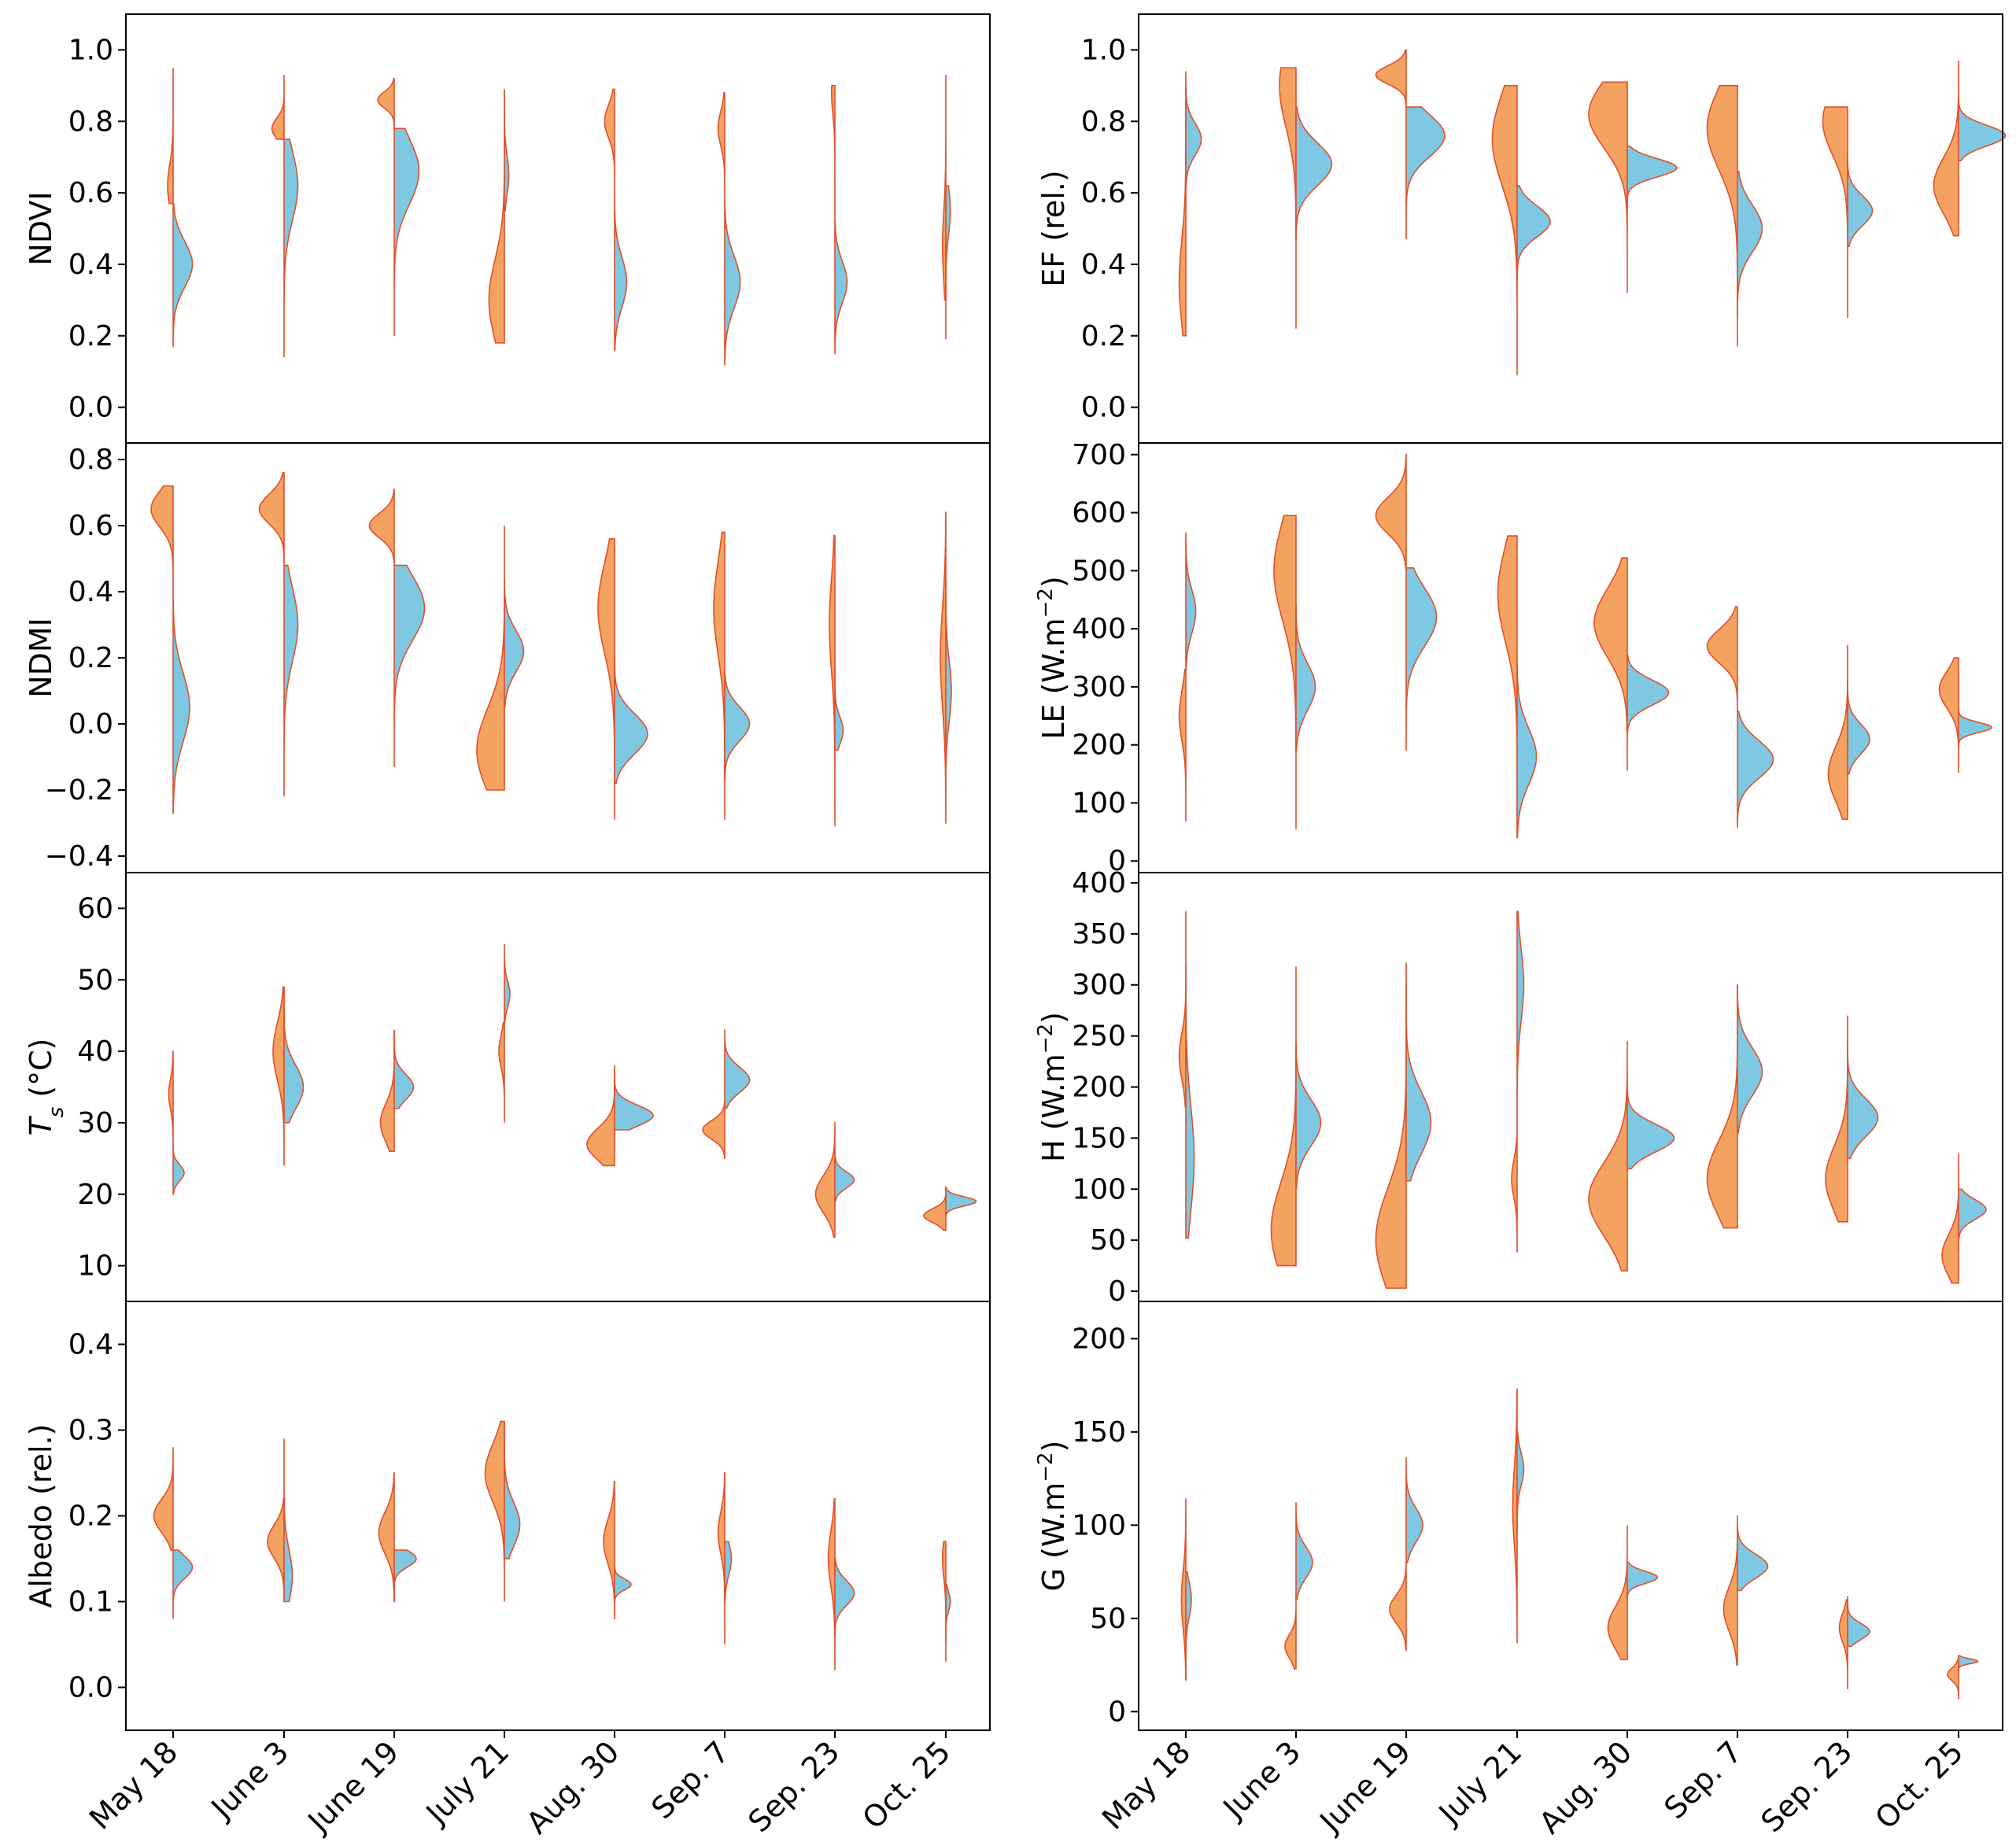 Image resolution: width=2016 pixels, height=1842 pixels. What do you see at coordinates (1052, 1087) in the screenshot?
I see `ylabel-h: H (W.m−2)` at bounding box center [1052, 1087].